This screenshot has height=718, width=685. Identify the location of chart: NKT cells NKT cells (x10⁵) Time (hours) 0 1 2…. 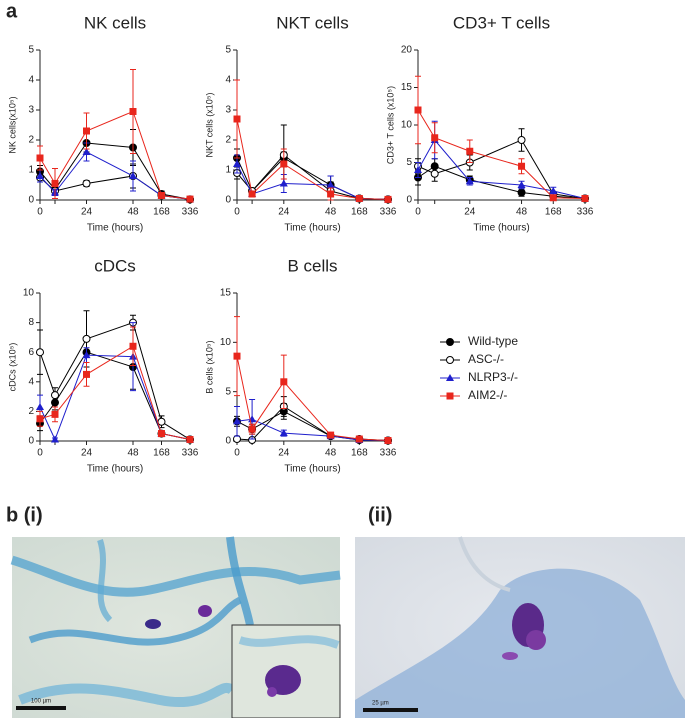
(300, 123).